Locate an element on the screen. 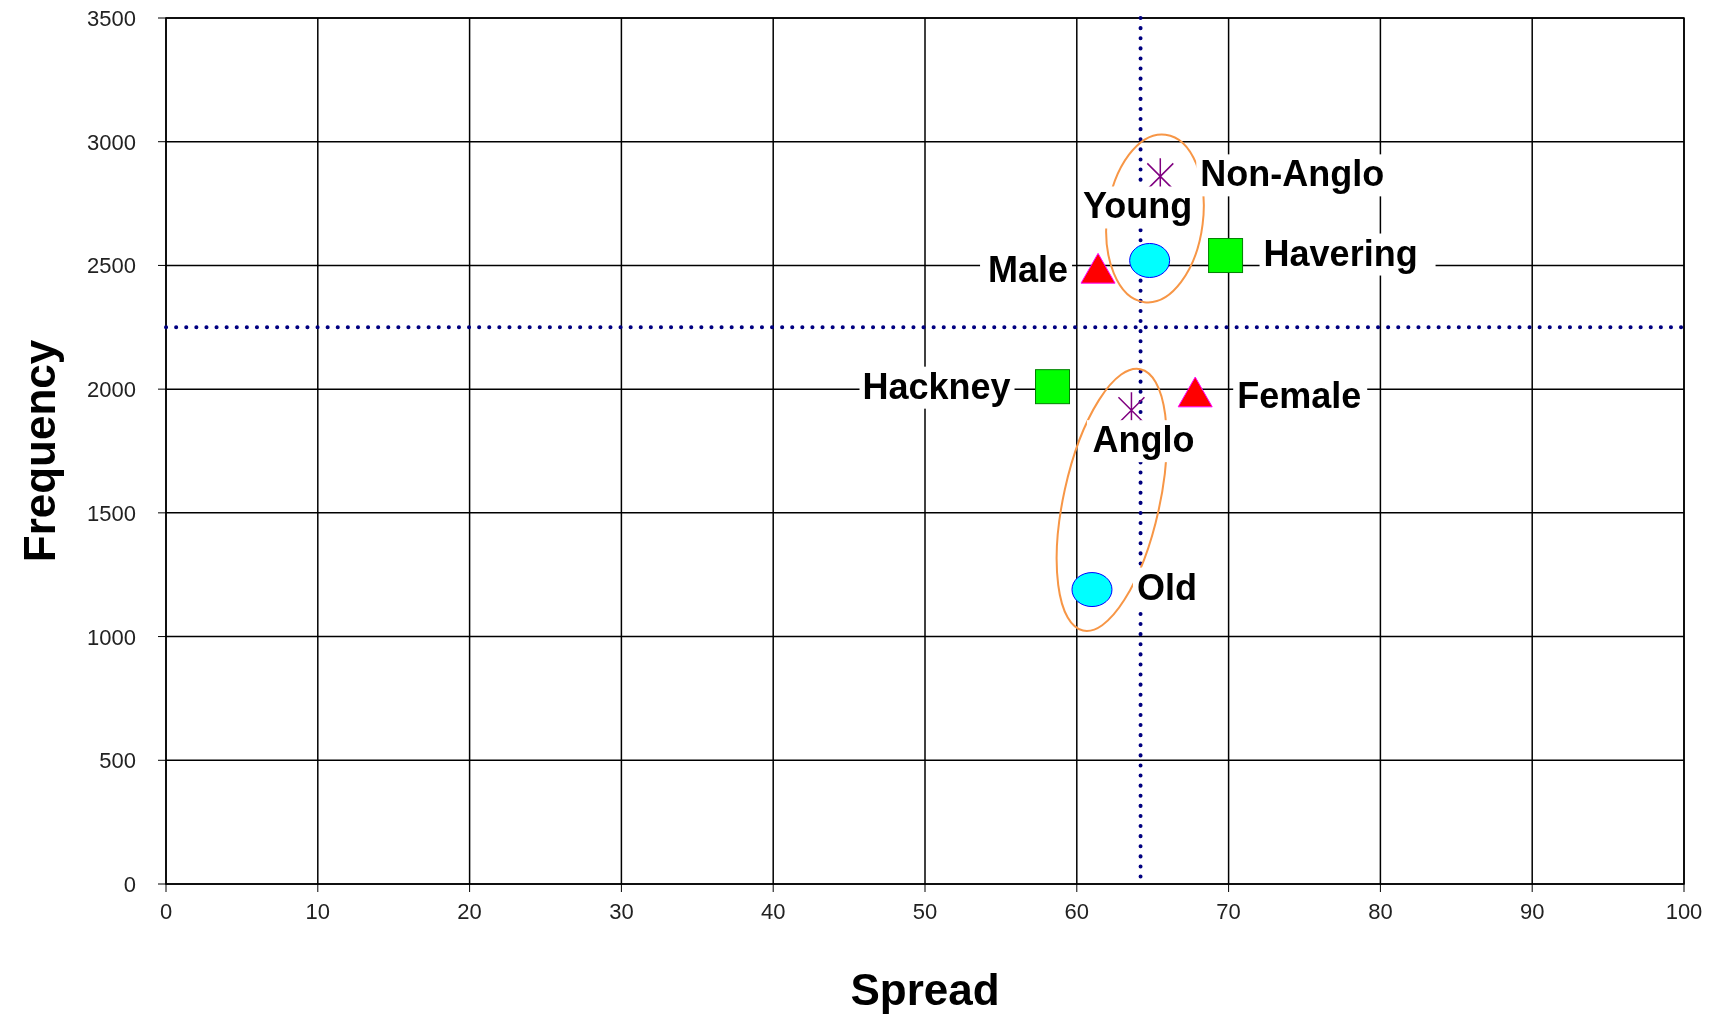  annotation: Female is located at coordinates (1299, 396).